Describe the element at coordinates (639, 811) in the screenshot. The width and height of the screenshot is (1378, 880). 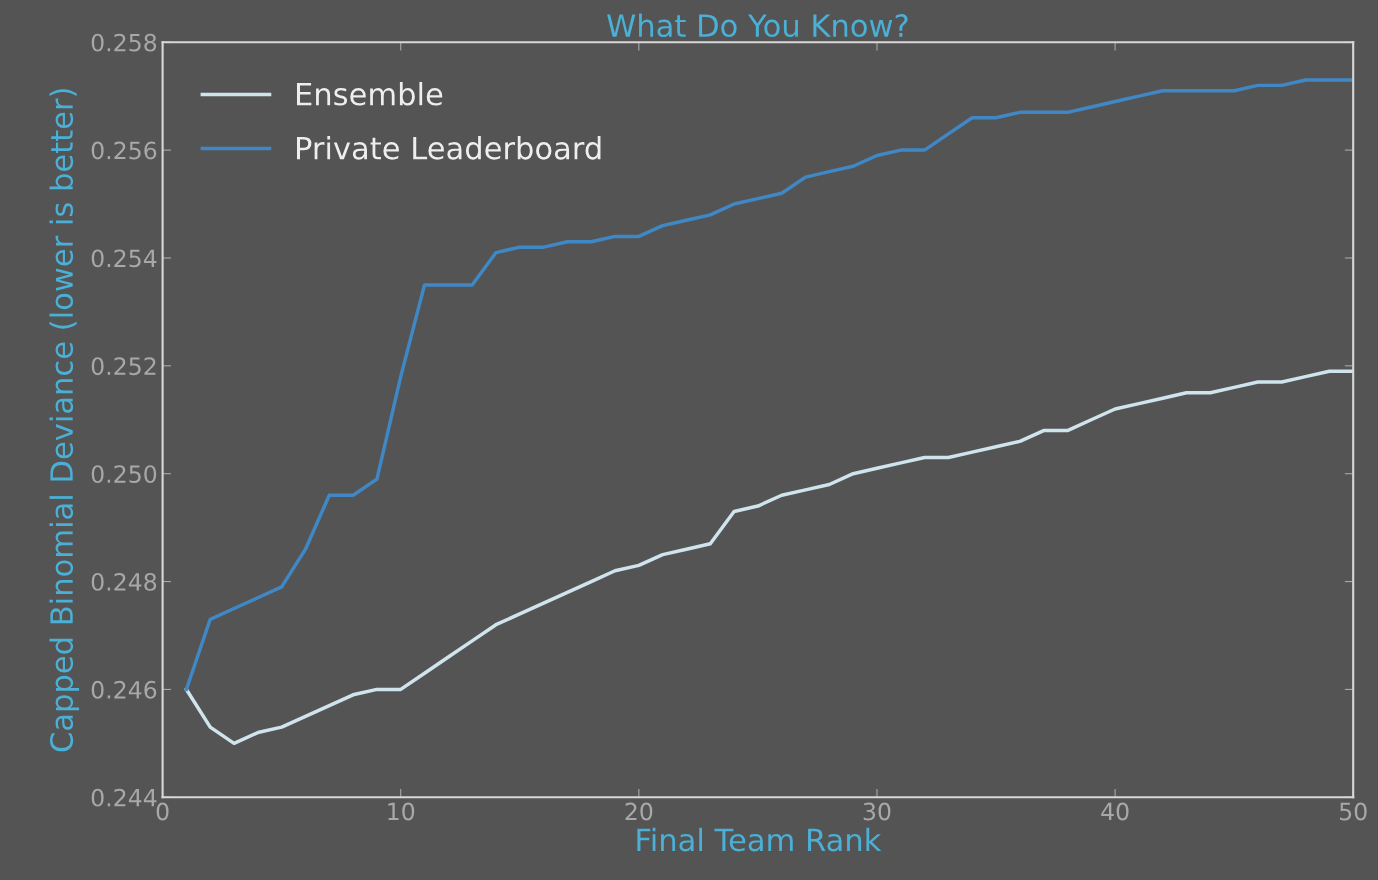
I see `x-tick-label: 20` at that location.